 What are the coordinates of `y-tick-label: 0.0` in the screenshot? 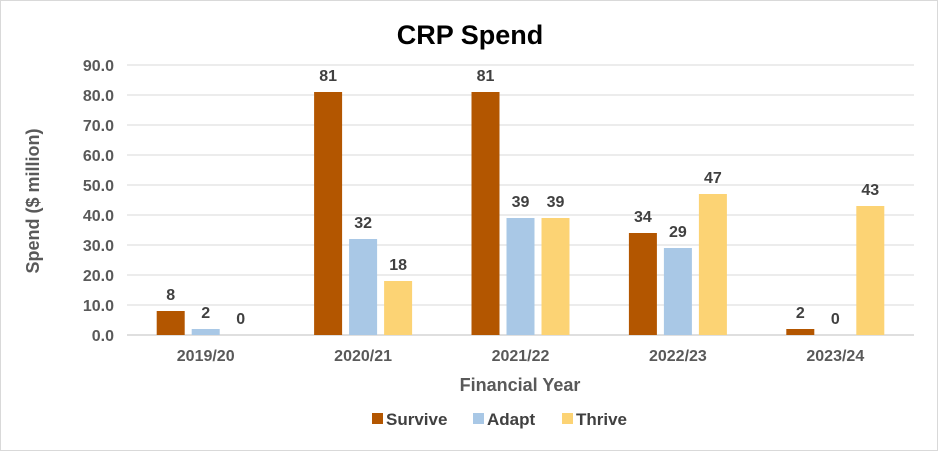 It's located at (103, 336).